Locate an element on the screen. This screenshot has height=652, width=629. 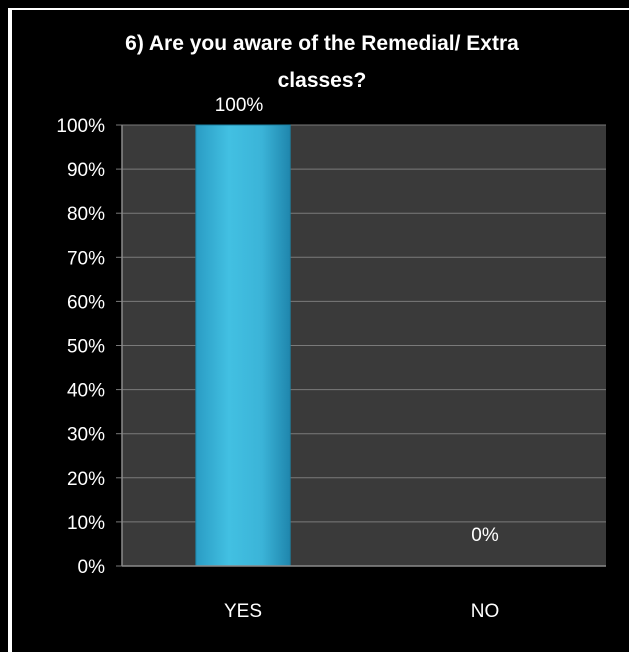
left-border-line is located at coordinates (10, 330).